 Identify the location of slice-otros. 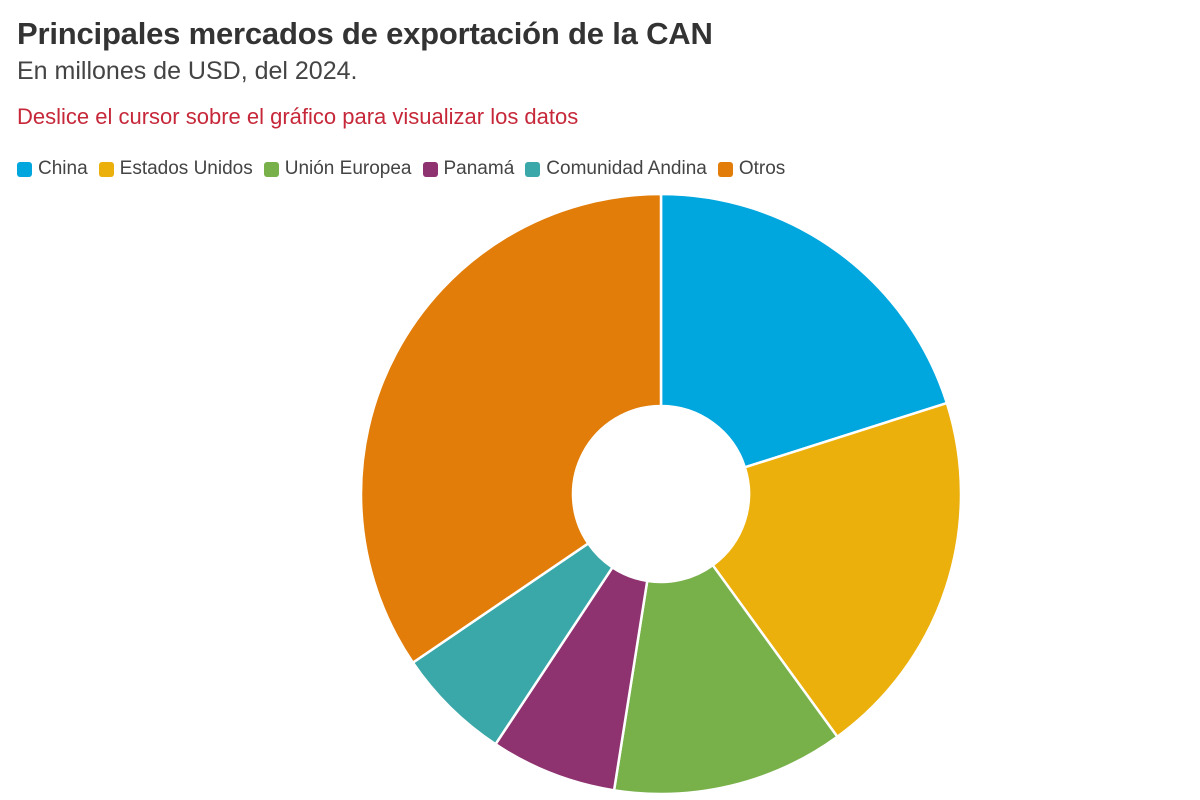
(511, 428).